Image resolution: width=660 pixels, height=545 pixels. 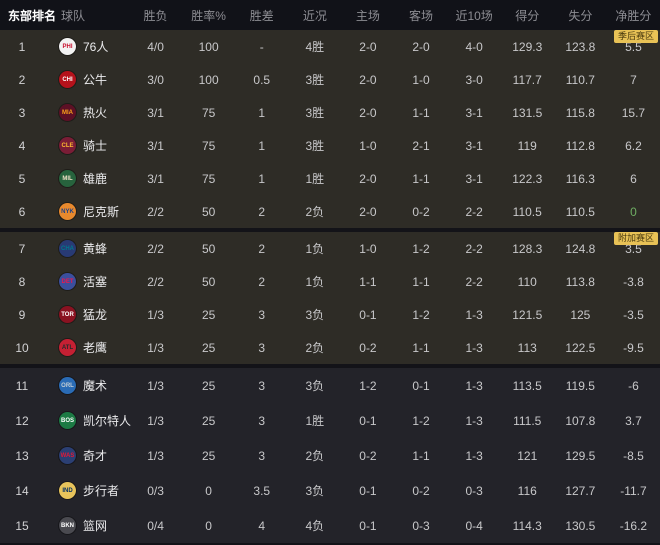 I want to click on net-points-cell: 6, so click(x=633, y=178).